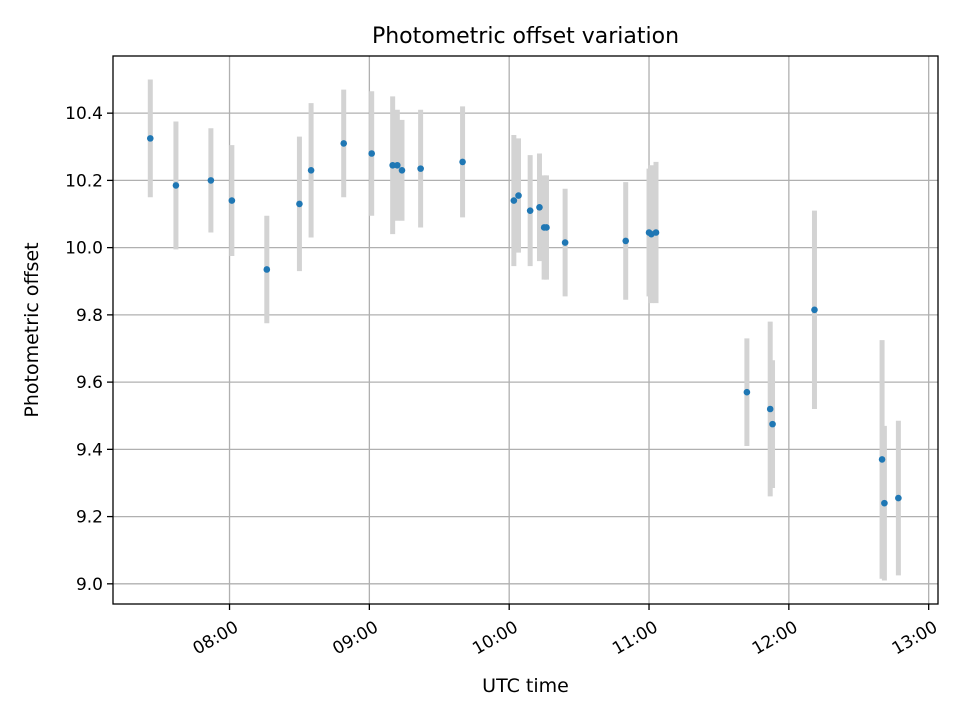  What do you see at coordinates (635, 638) in the screenshot?
I see `x-tick-label: 11:00` at bounding box center [635, 638].